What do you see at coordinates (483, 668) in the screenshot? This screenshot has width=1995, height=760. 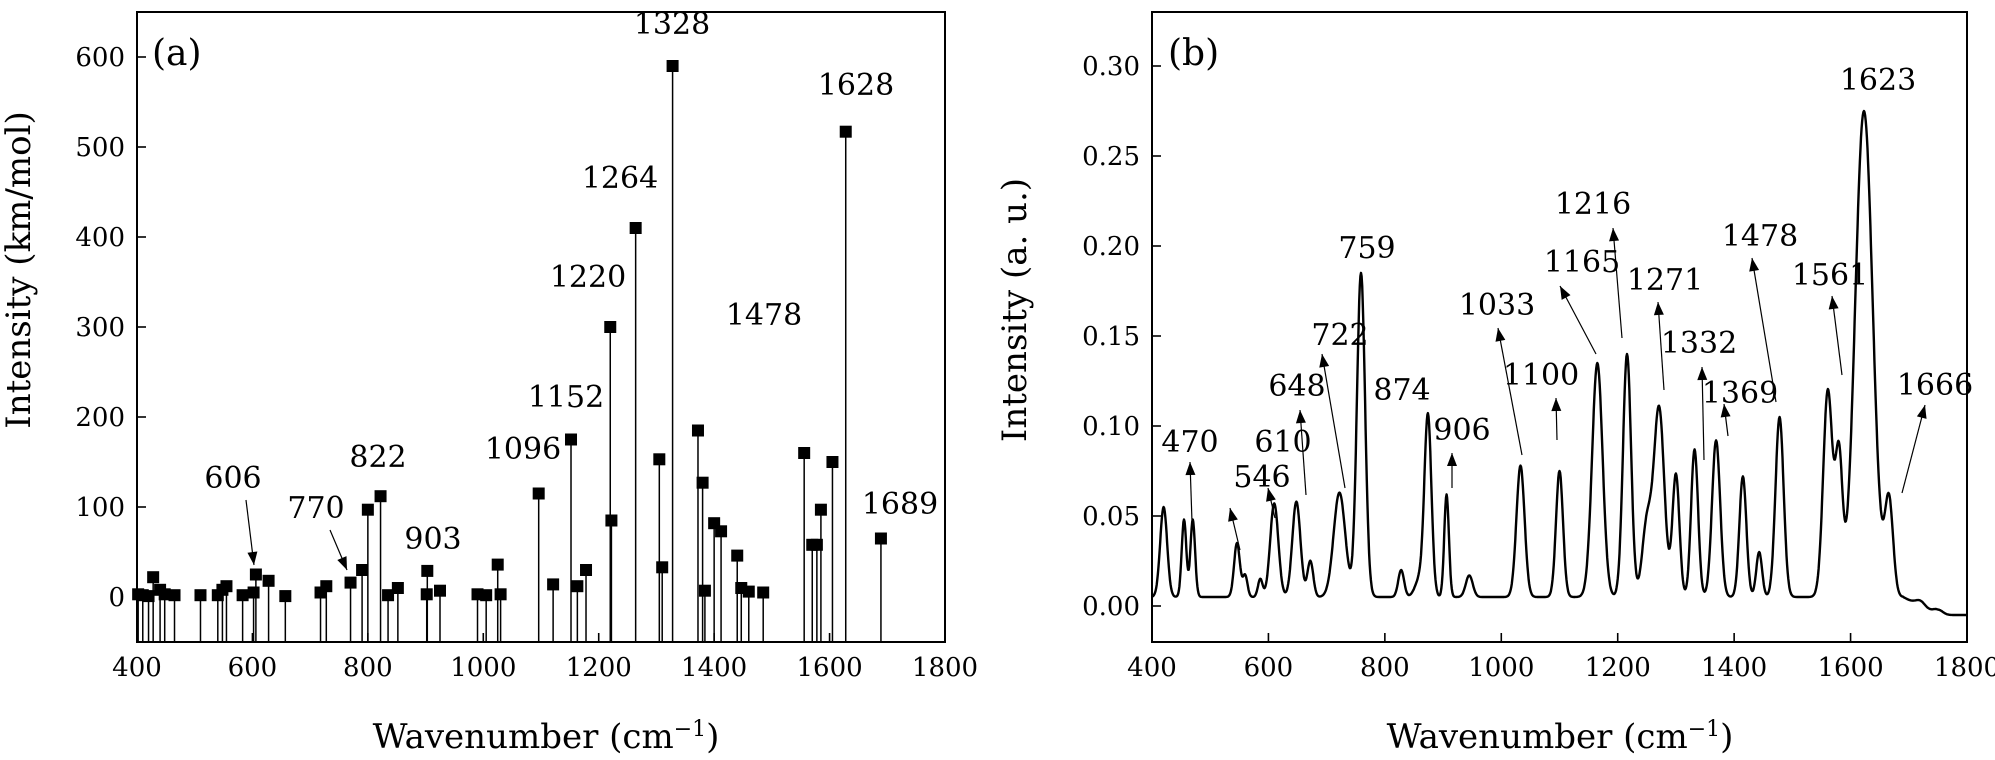 I see `xtick-label-a: 1000` at bounding box center [483, 668].